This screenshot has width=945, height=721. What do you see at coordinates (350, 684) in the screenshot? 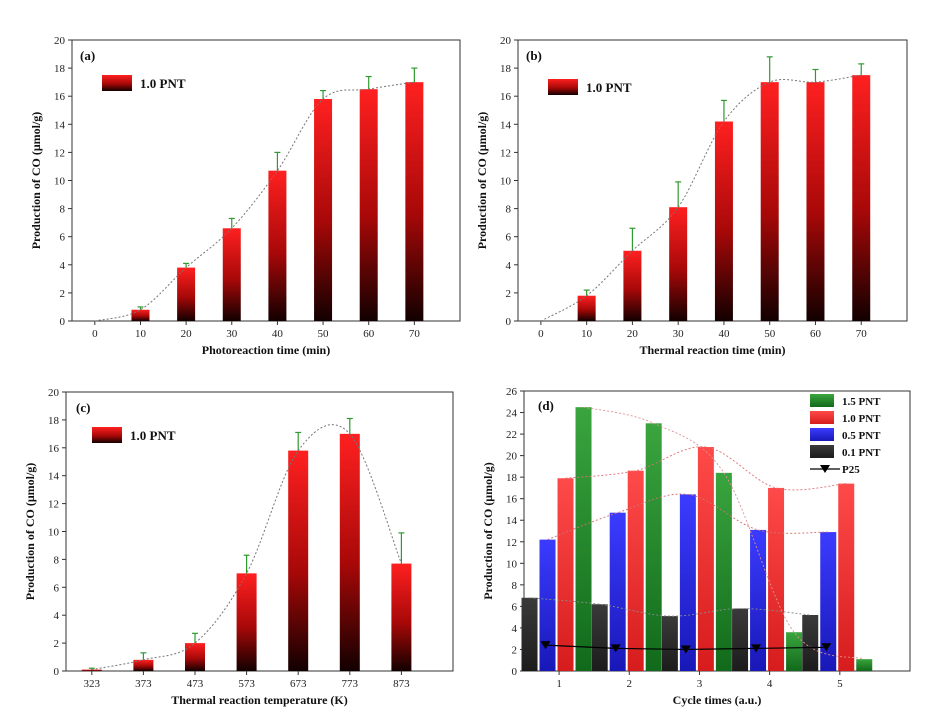
I see `x-tick-label: 773` at bounding box center [350, 684].